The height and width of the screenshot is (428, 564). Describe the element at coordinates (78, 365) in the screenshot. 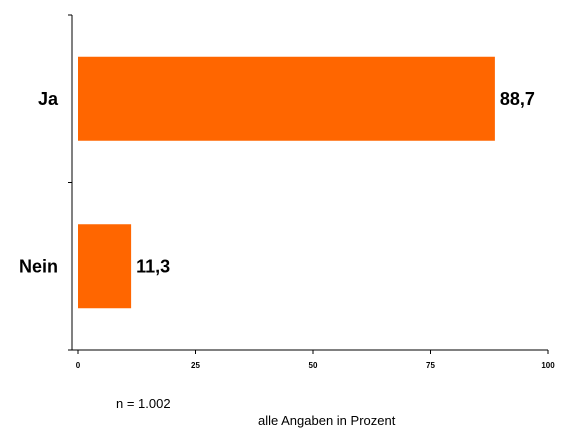

I see `x-tick-label-0: 0` at that location.